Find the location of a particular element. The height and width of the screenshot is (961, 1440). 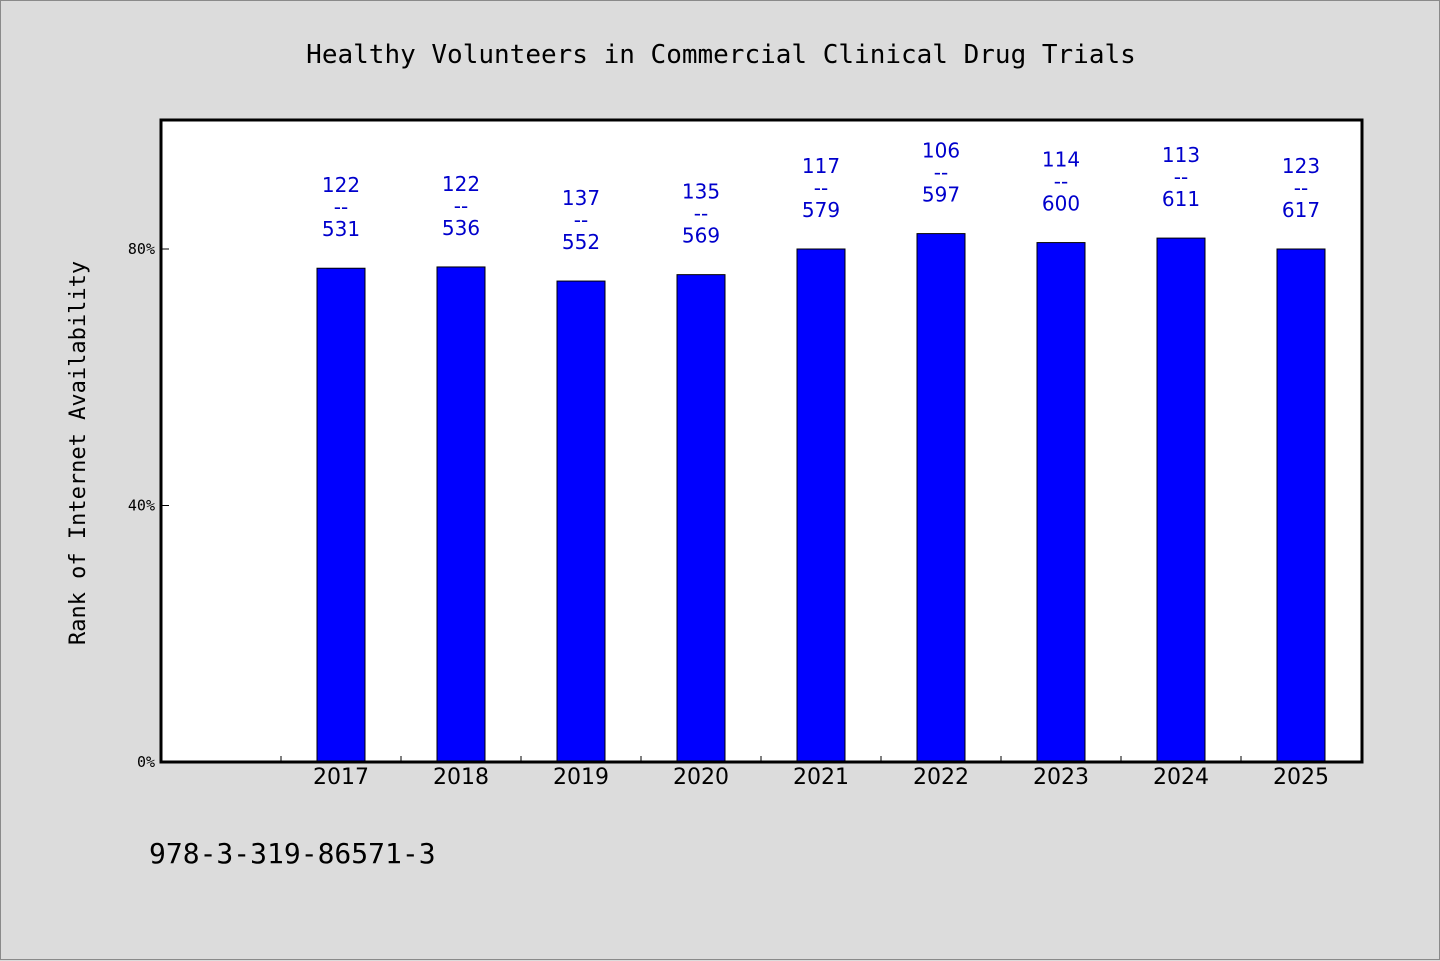

bar-2022 is located at coordinates (941, 498).